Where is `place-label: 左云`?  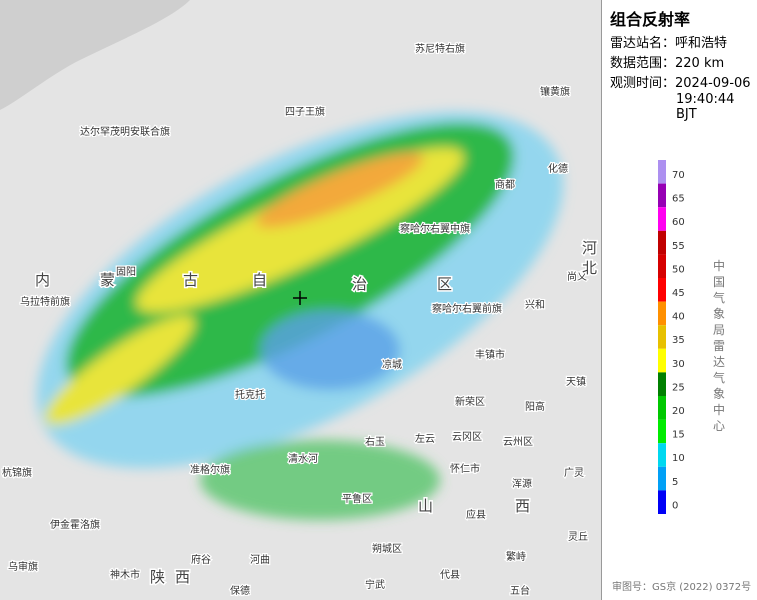 place-label: 左云 is located at coordinates (425, 438).